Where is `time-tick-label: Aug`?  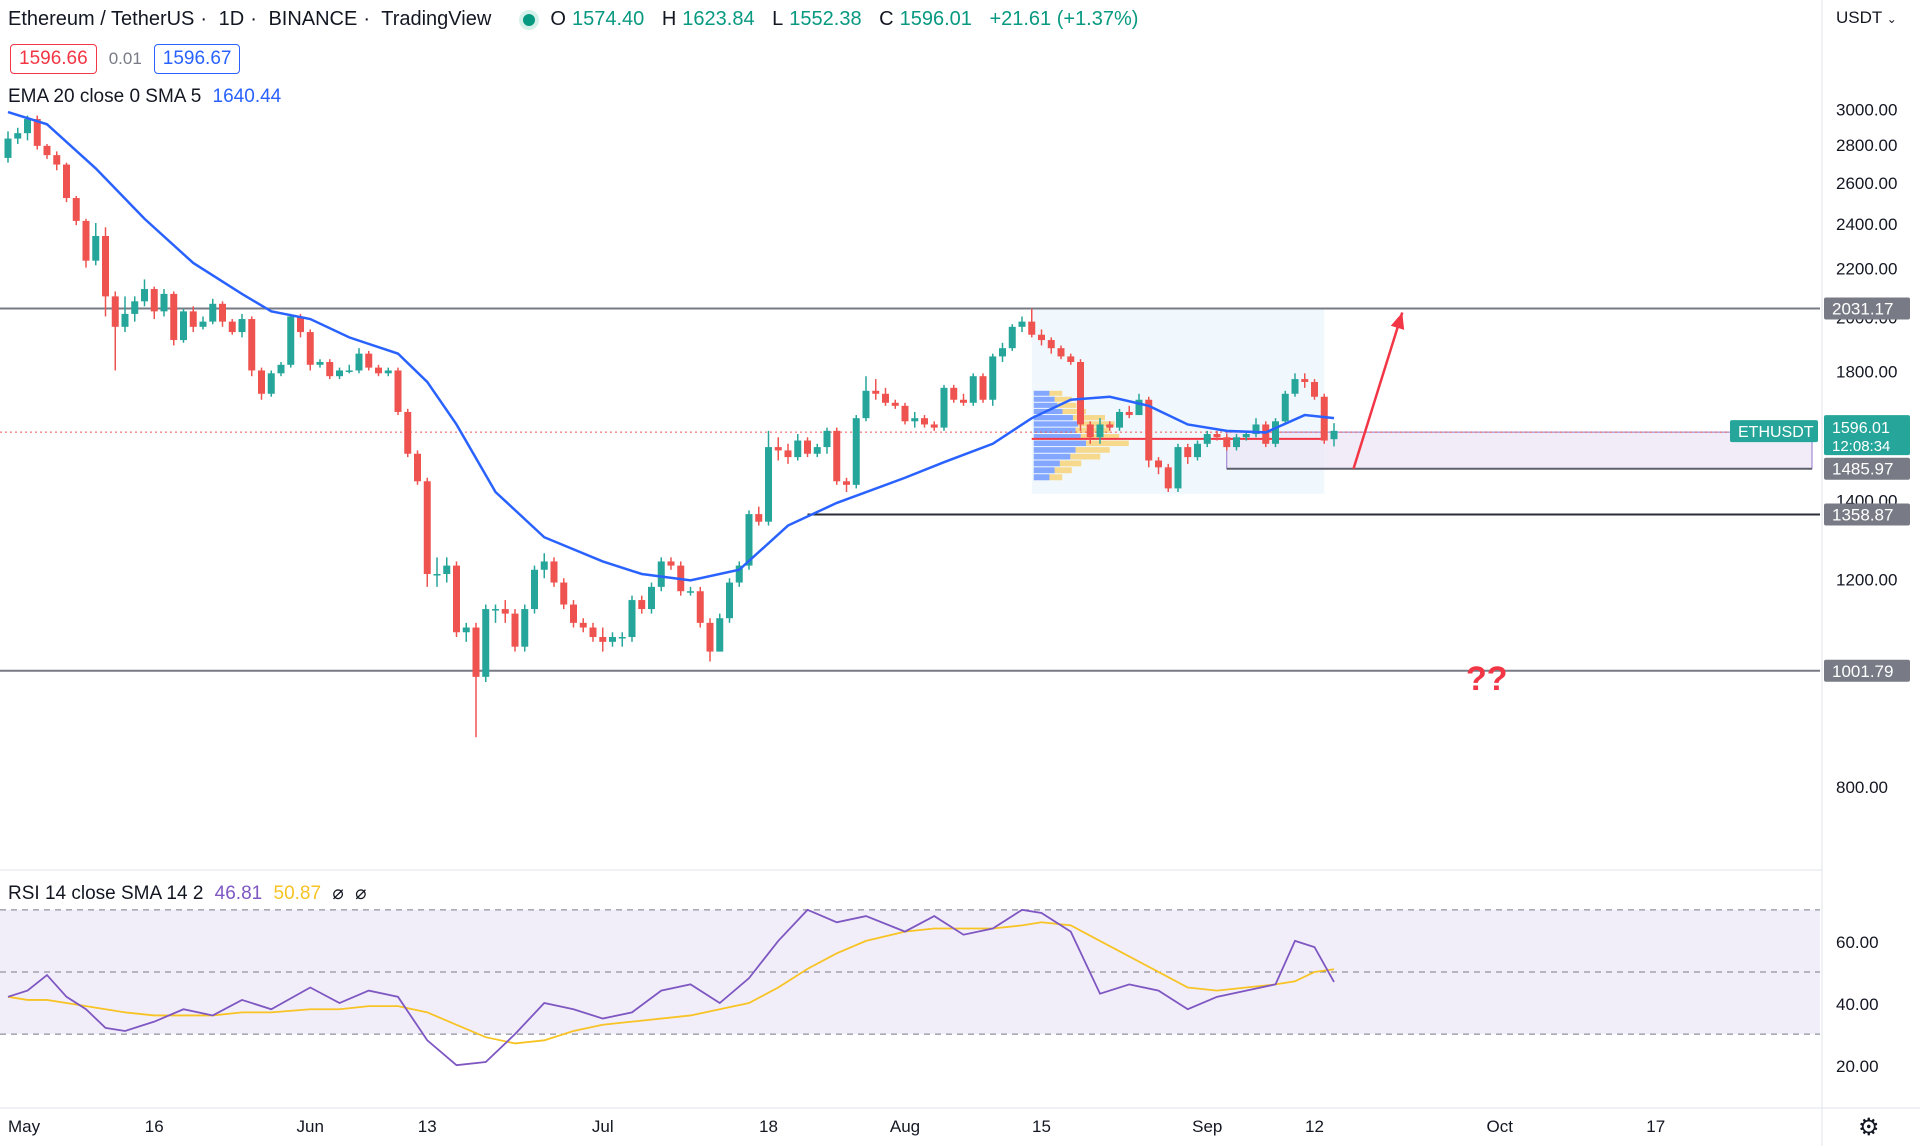
time-tick-label: Aug is located at coordinates (905, 1126).